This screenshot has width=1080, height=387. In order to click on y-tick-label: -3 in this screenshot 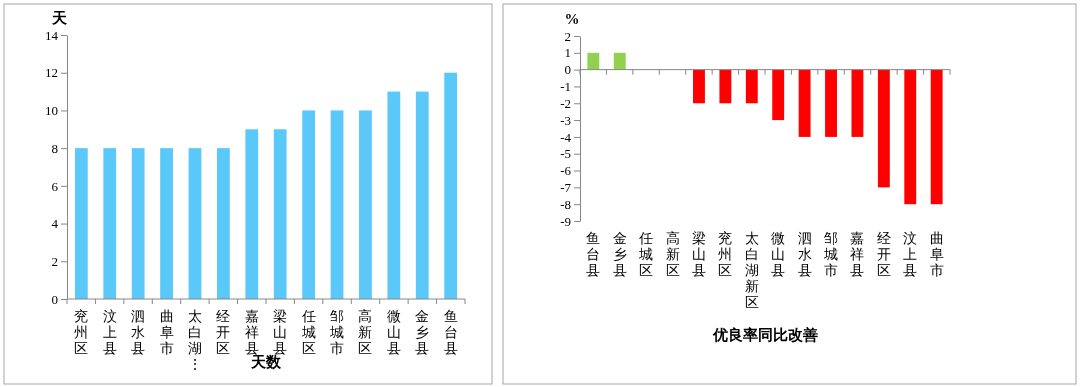, I will do `click(565, 120)`.